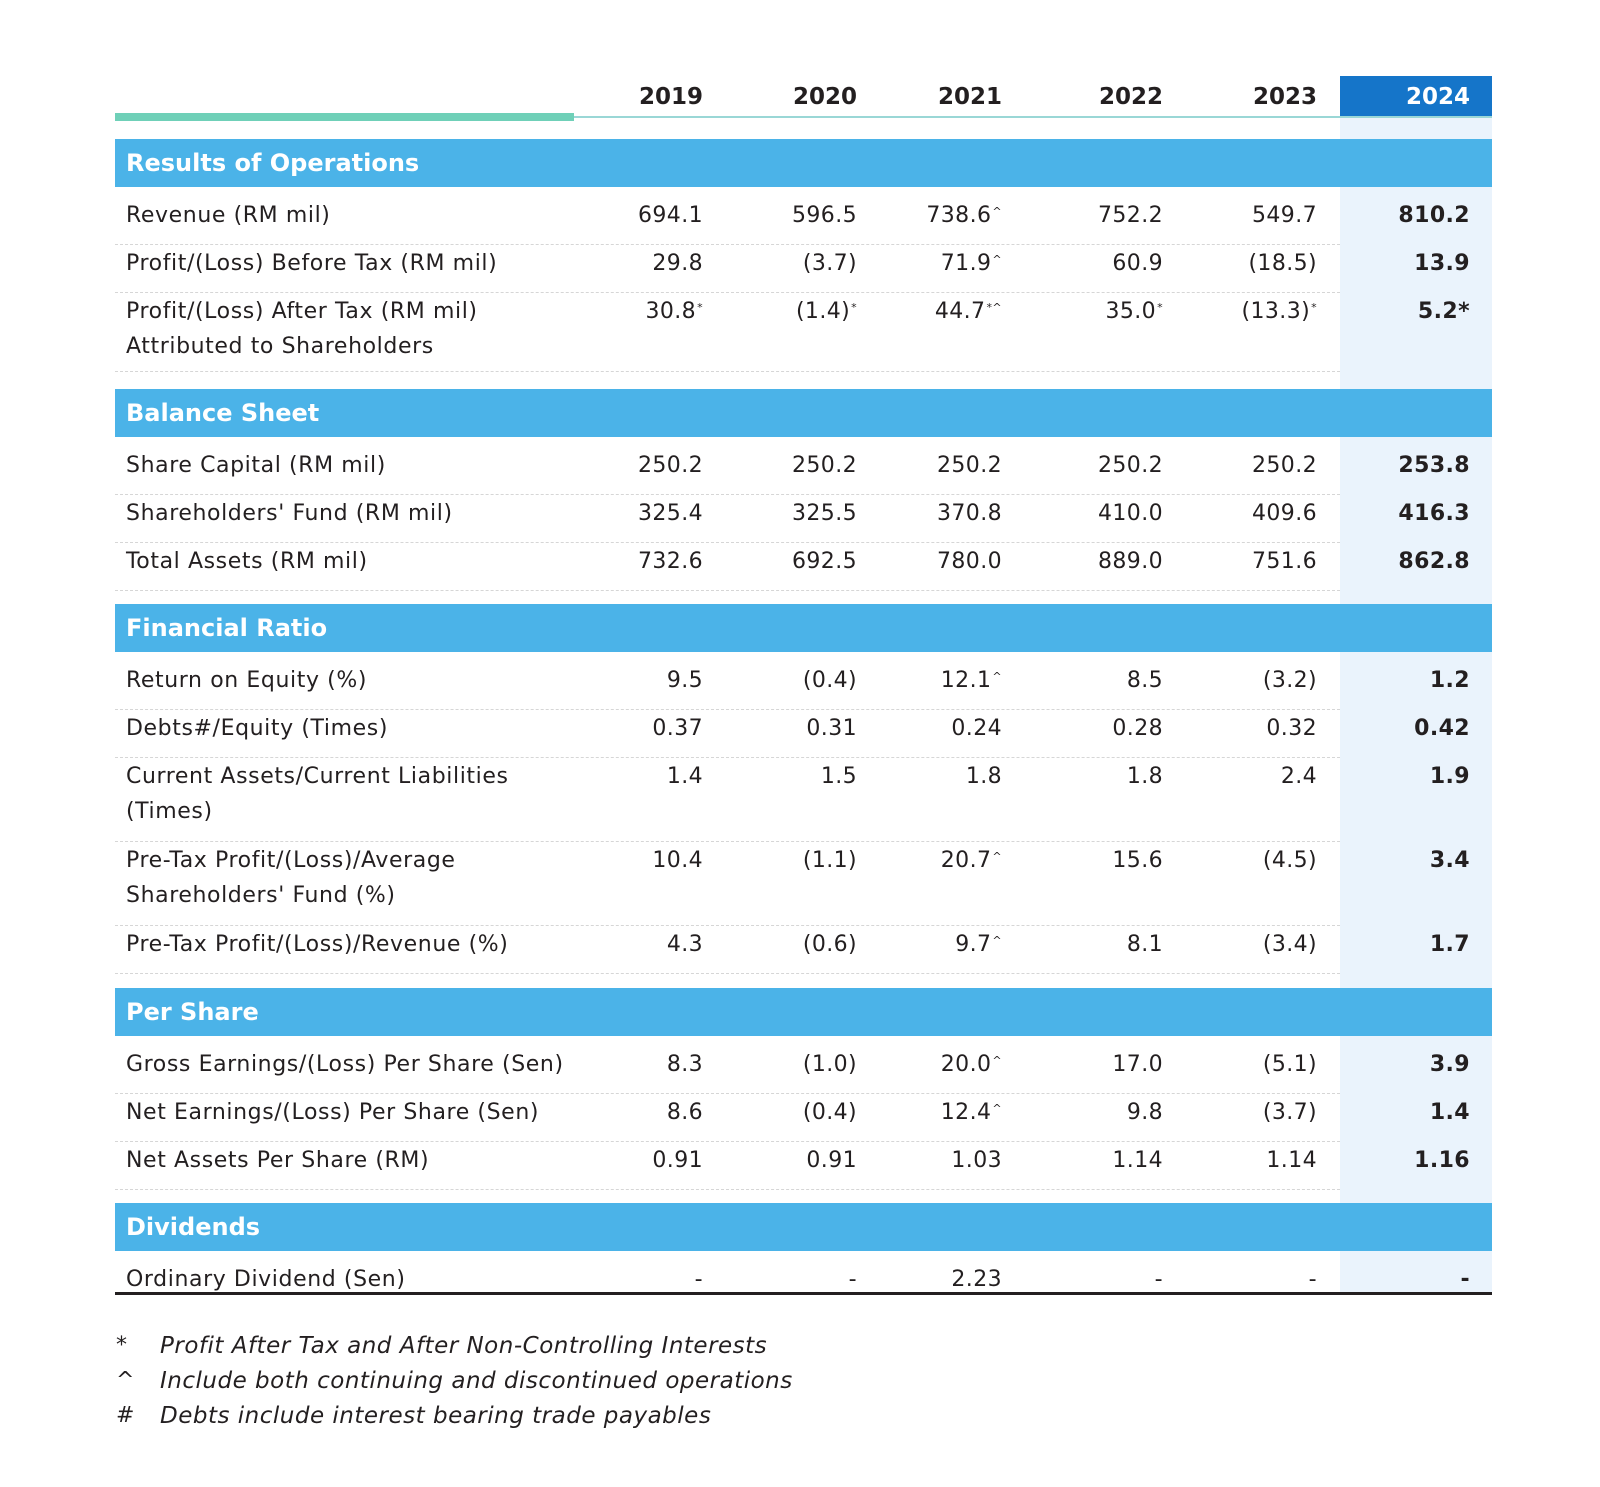 Image resolution: width=1600 pixels, height=1487 pixels. What do you see at coordinates (121, 1345) in the screenshot?
I see `footnote-symbol: *` at bounding box center [121, 1345].